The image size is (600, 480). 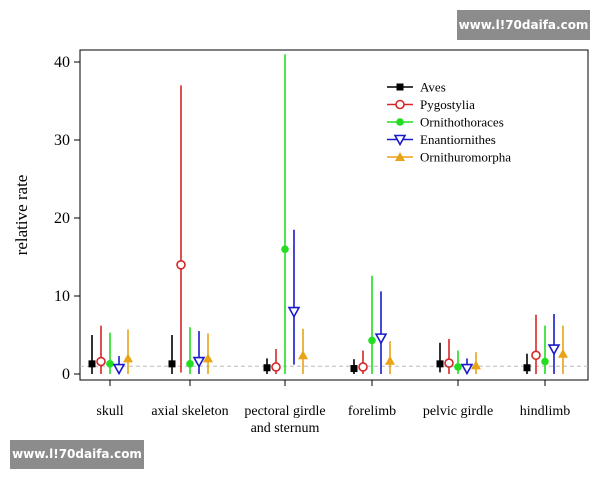 I want to click on x-category-label-line: skull, so click(x=109, y=411).